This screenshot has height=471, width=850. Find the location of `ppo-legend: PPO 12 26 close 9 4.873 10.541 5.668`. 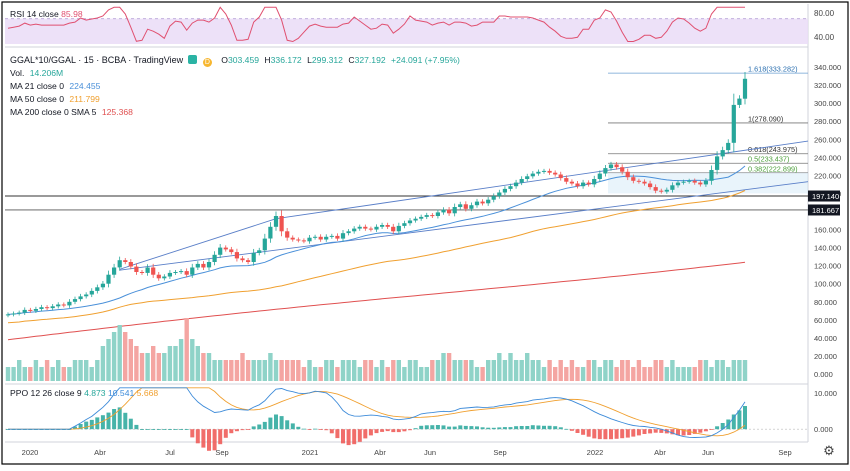

ppo-legend: PPO 12 26 close 9 4.873 10.541 5.668 is located at coordinates (84, 393).